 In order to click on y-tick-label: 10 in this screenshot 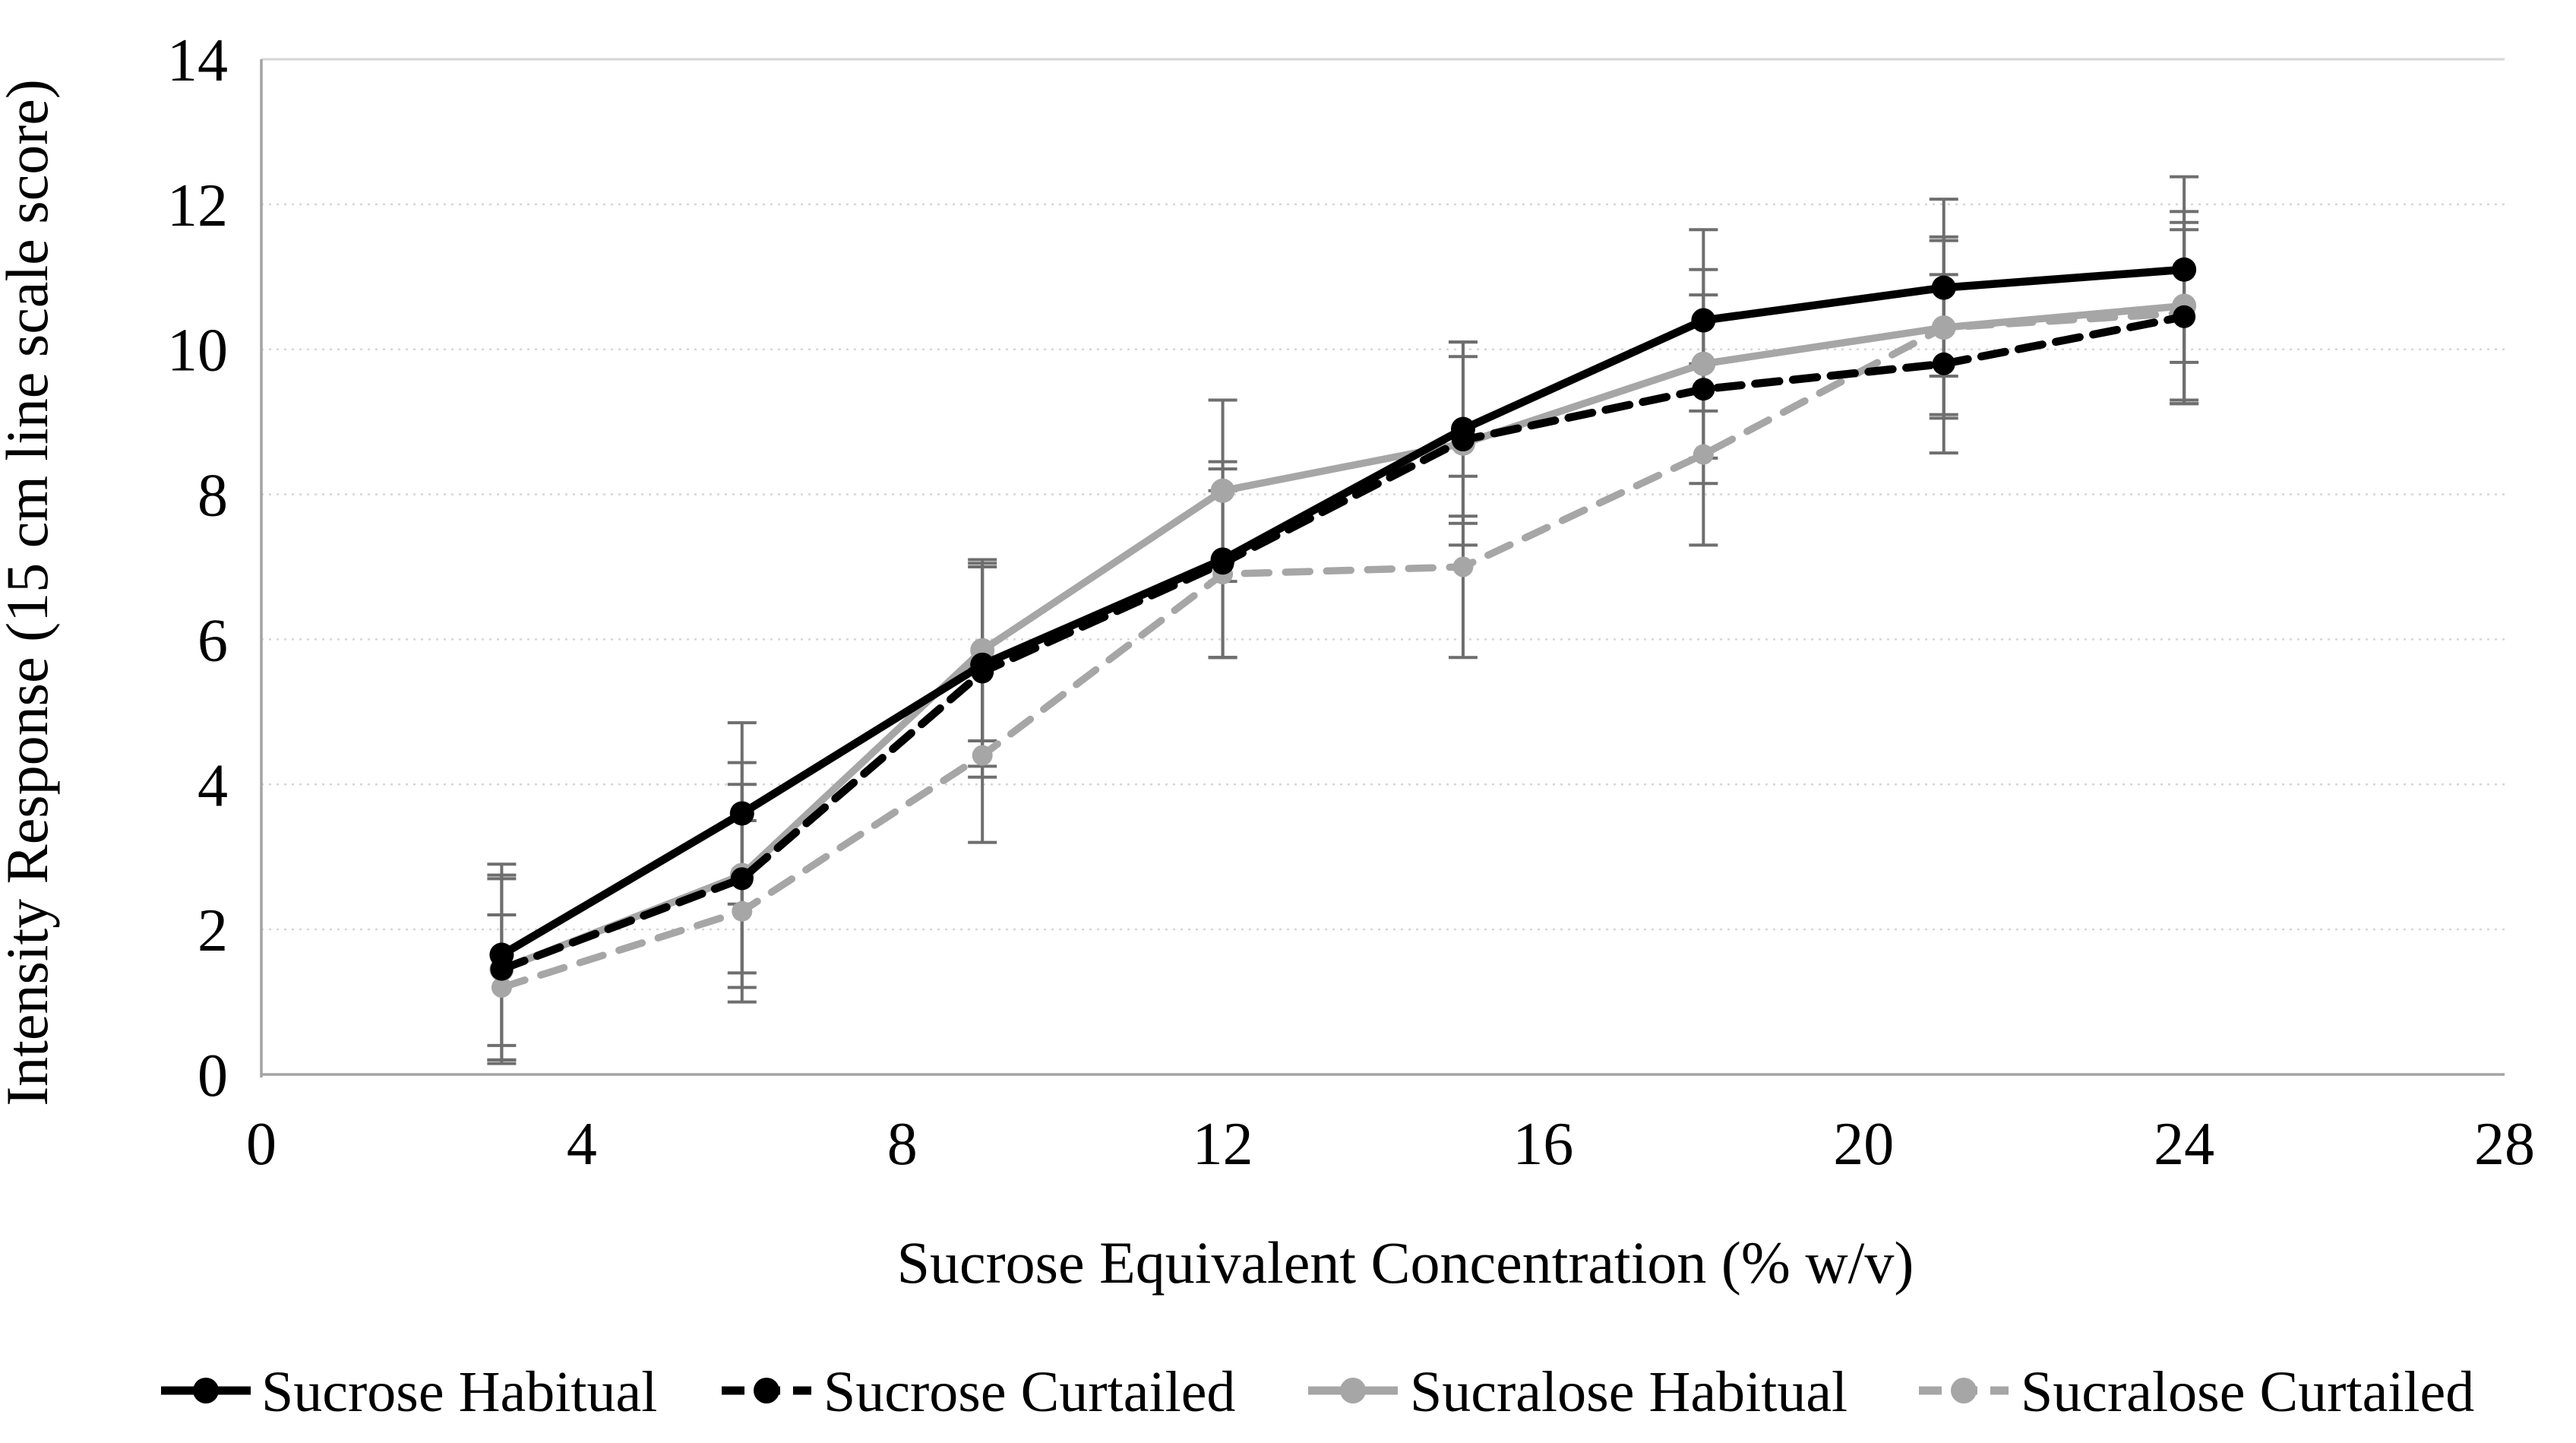, I will do `click(197, 351)`.